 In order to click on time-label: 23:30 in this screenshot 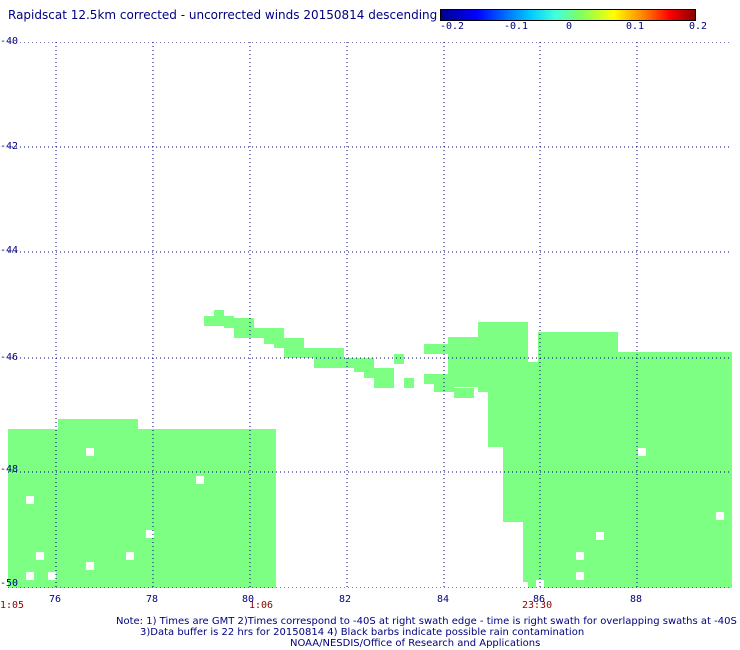, I will do `click(537, 605)`.